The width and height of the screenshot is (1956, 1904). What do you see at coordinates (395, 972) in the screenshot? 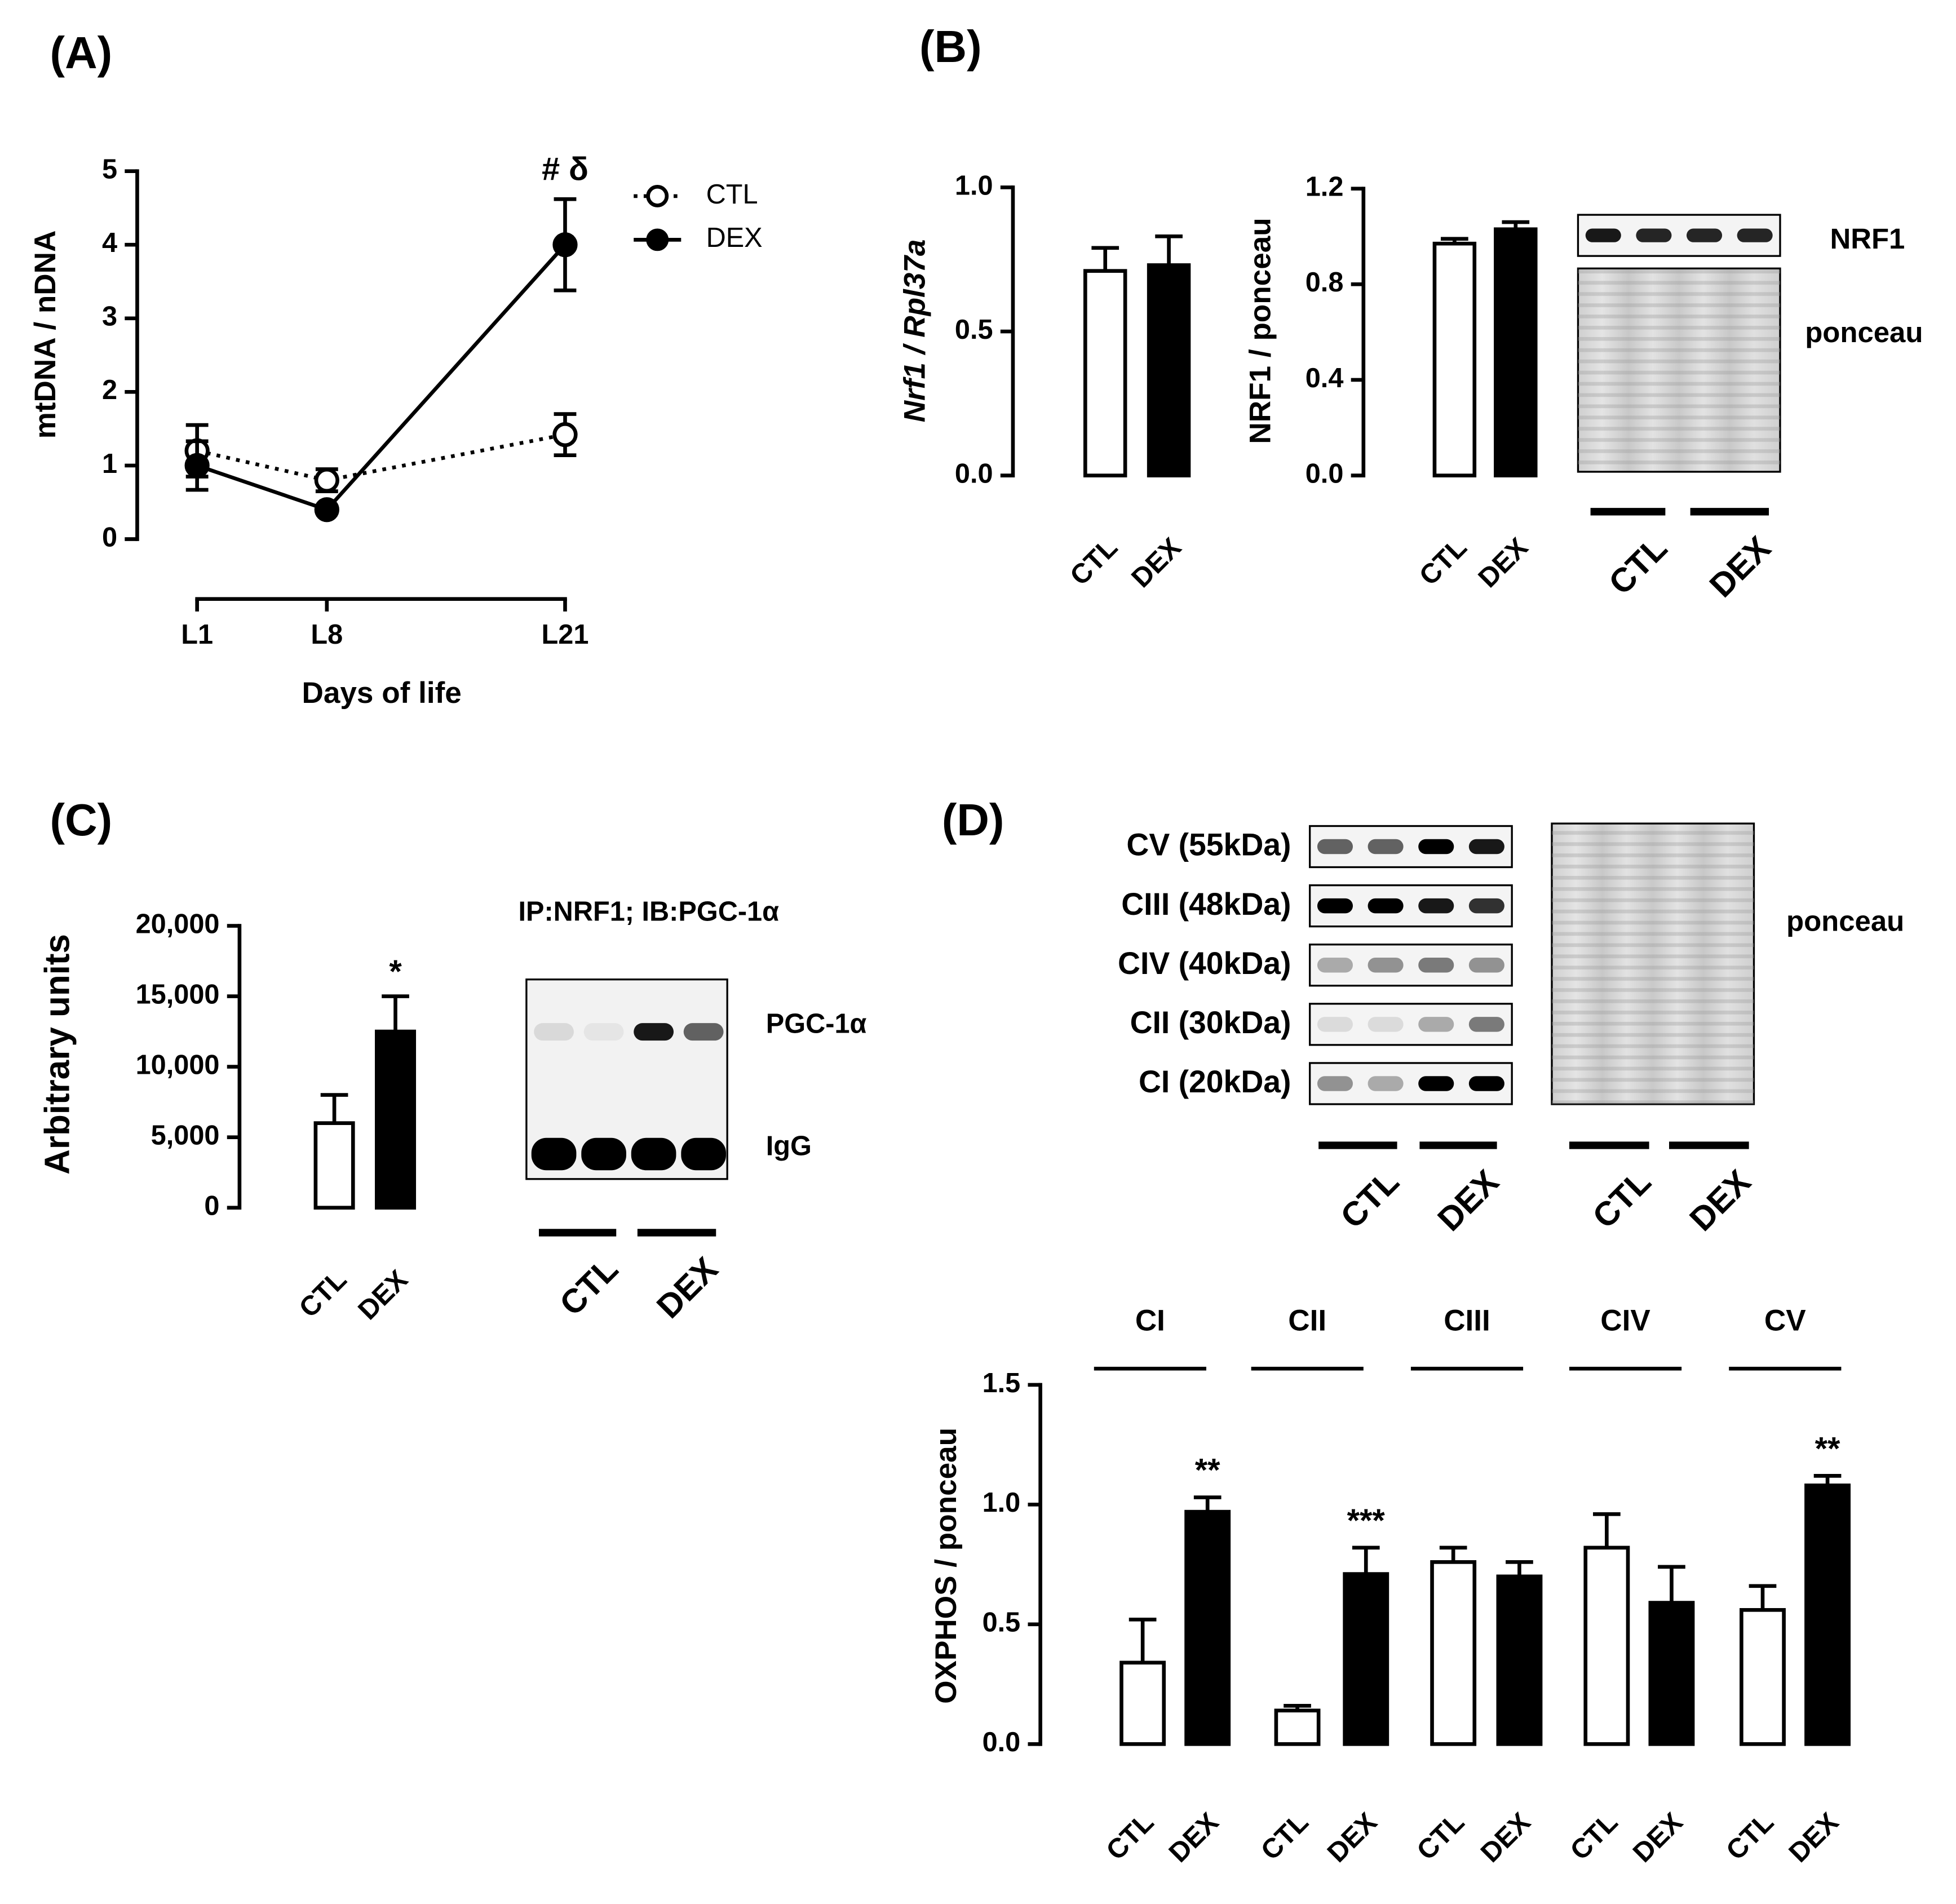
I see `annotation: *` at bounding box center [395, 972].